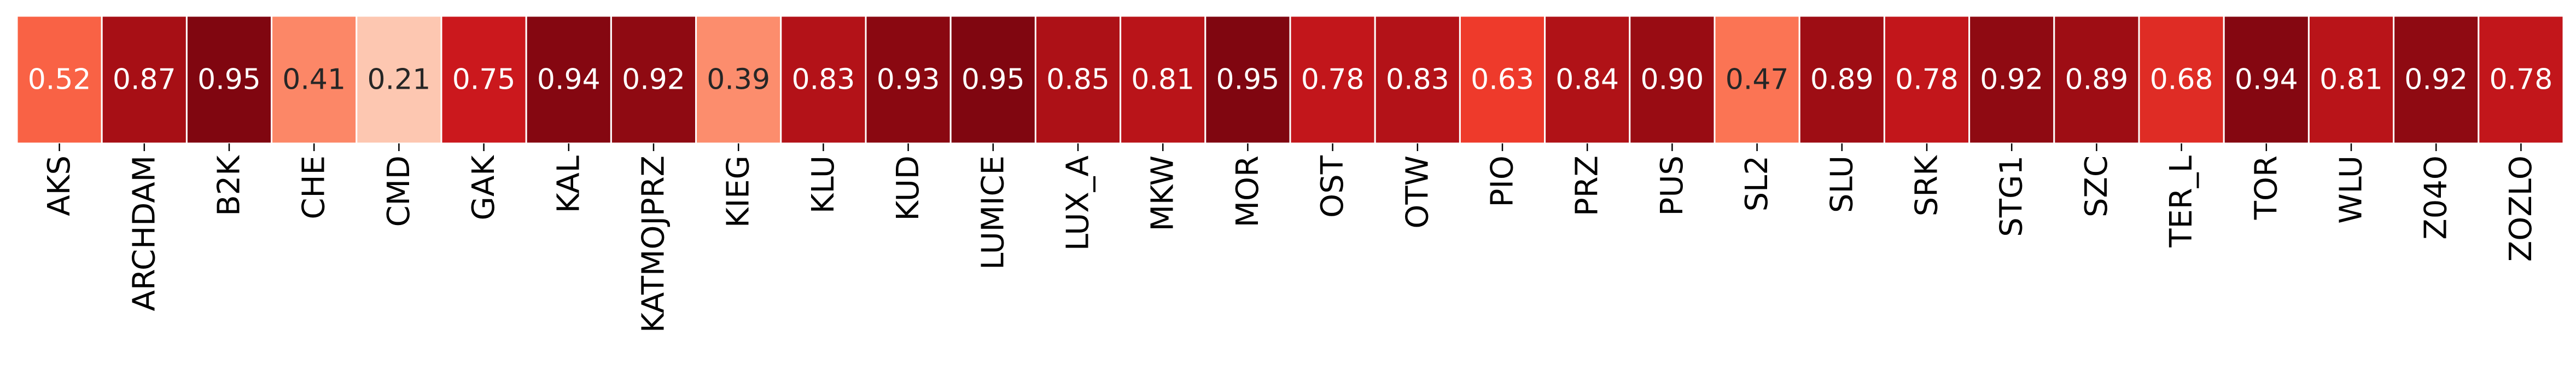 The width and height of the screenshot is (2576, 375). Describe the element at coordinates (1502, 181) in the screenshot. I see `x-tick-label-pio: PIO` at that location.